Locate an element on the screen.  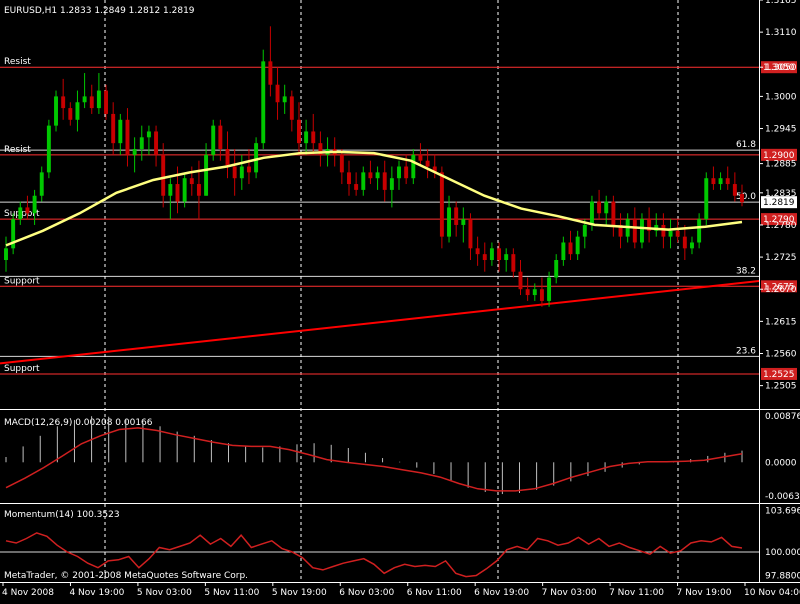
current-price-tag is located at coordinates (779, 202).